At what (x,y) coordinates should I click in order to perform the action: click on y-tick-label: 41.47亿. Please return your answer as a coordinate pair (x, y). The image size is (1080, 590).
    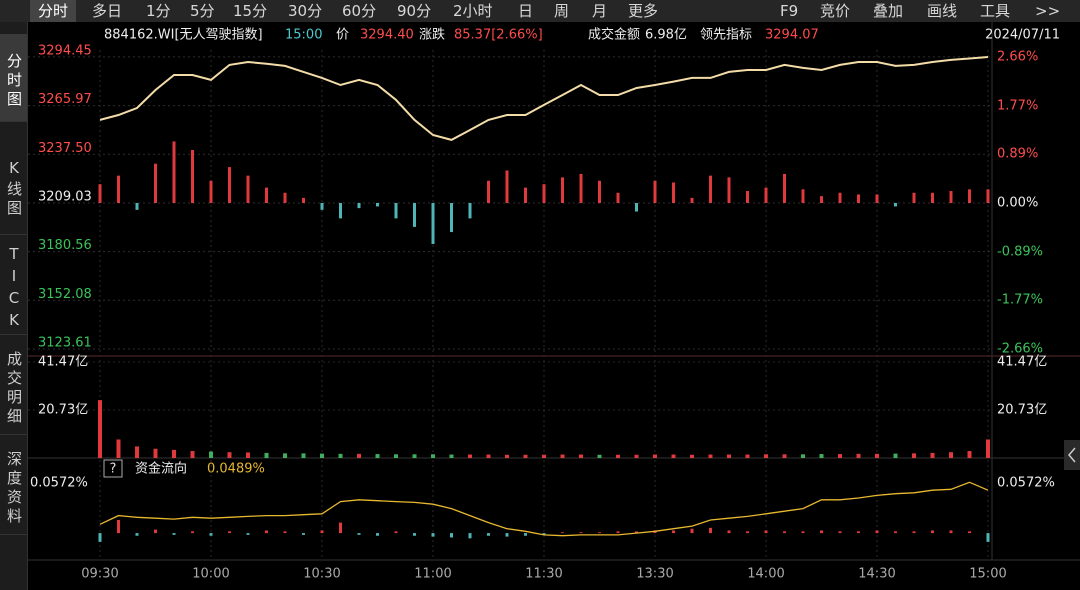
    Looking at the image, I should click on (63, 361).